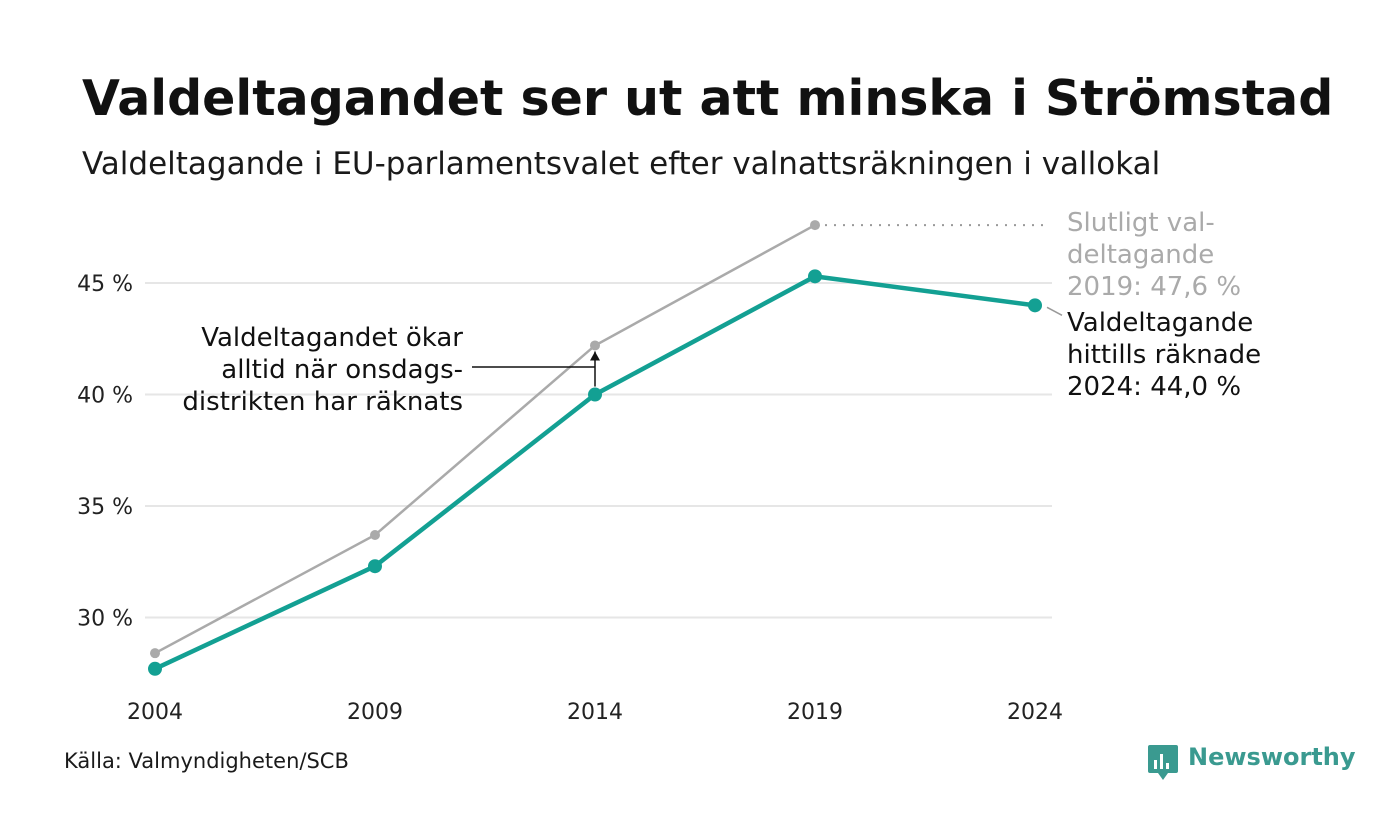 The width and height of the screenshot is (1400, 840). What do you see at coordinates (342, 370) in the screenshot?
I see `annotation-wednesday-line: alltid när onsdags-` at bounding box center [342, 370].